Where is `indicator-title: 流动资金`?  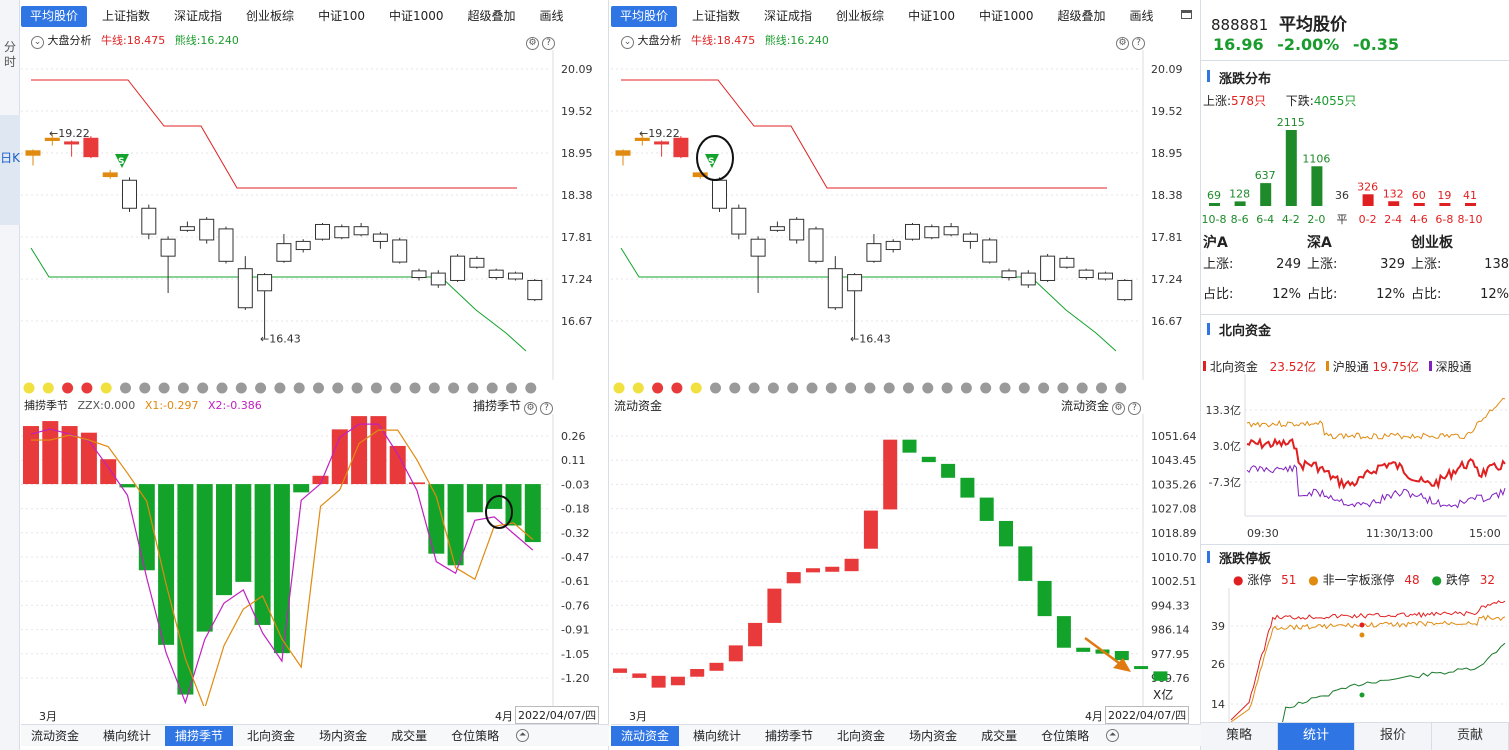 indicator-title: 流动资金 is located at coordinates (638, 406).